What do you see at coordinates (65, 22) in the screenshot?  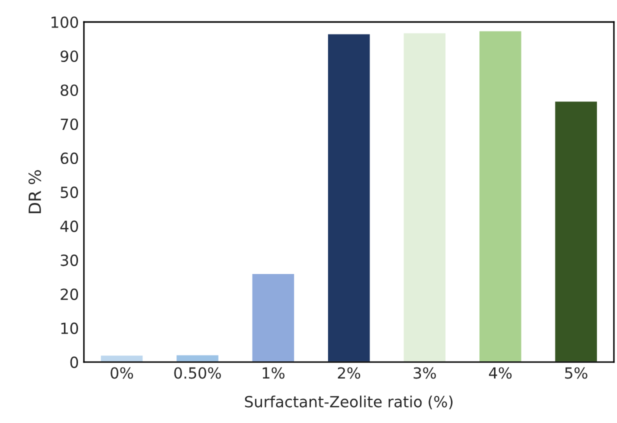 I see `y-tick-label: 100` at bounding box center [65, 22].